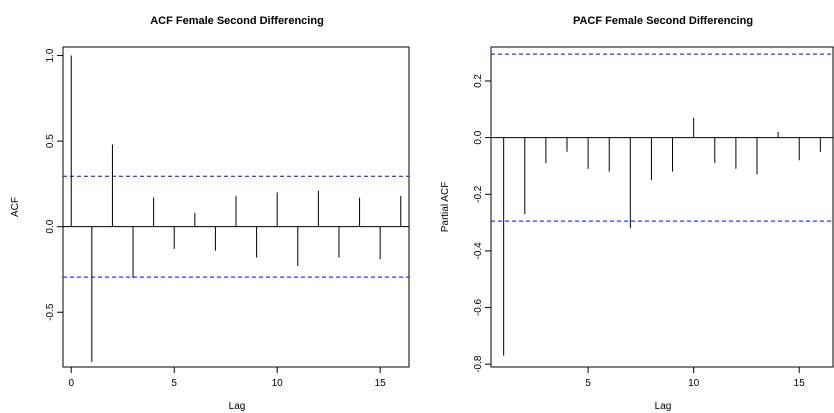 This screenshot has width=834, height=413. What do you see at coordinates (174, 383) in the screenshot?
I see `acf-x-tick-label: 5` at bounding box center [174, 383].